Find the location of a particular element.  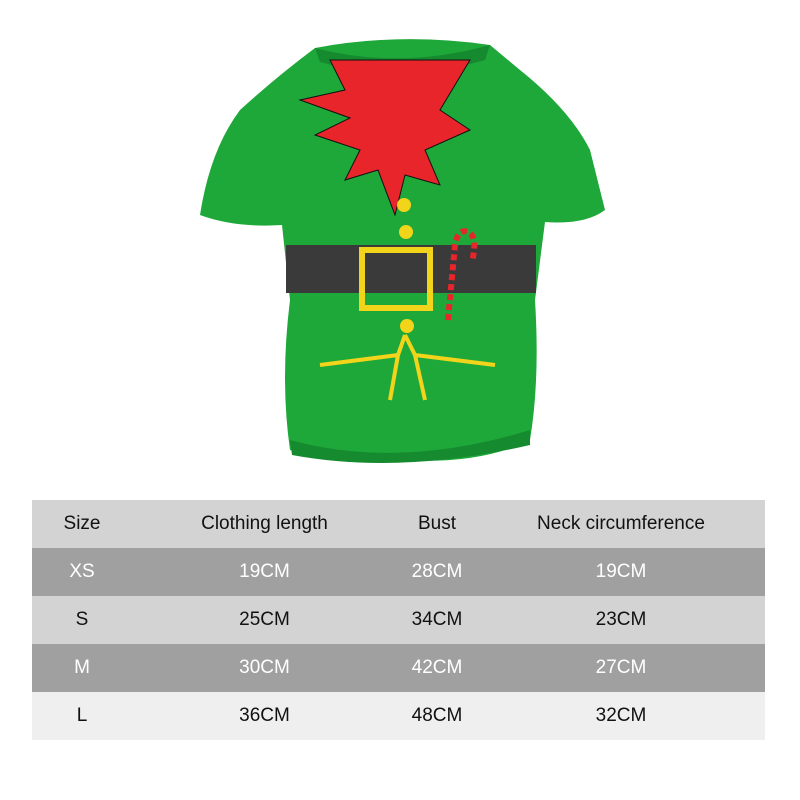

cell-size: S is located at coordinates (82, 620).